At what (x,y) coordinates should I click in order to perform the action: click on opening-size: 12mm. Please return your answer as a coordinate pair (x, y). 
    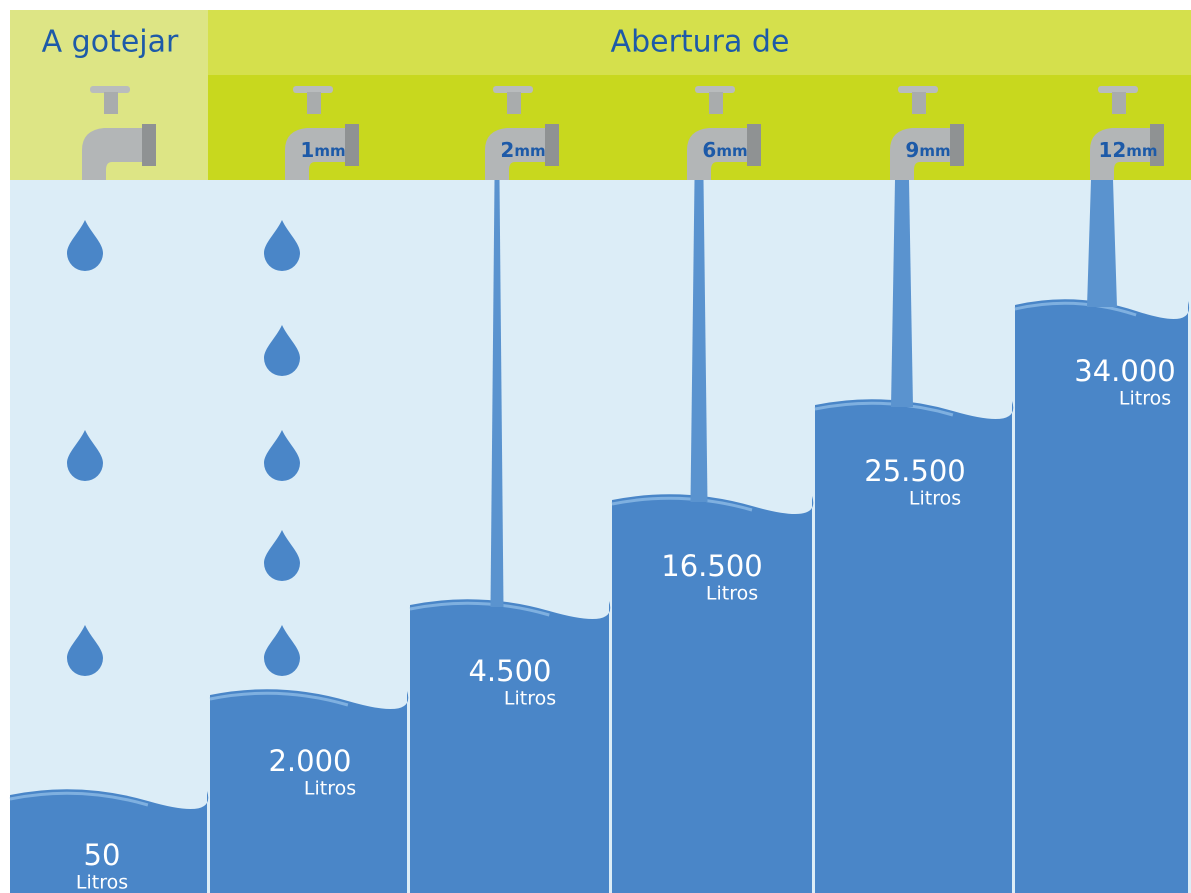
    Looking at the image, I should click on (1127, 150).